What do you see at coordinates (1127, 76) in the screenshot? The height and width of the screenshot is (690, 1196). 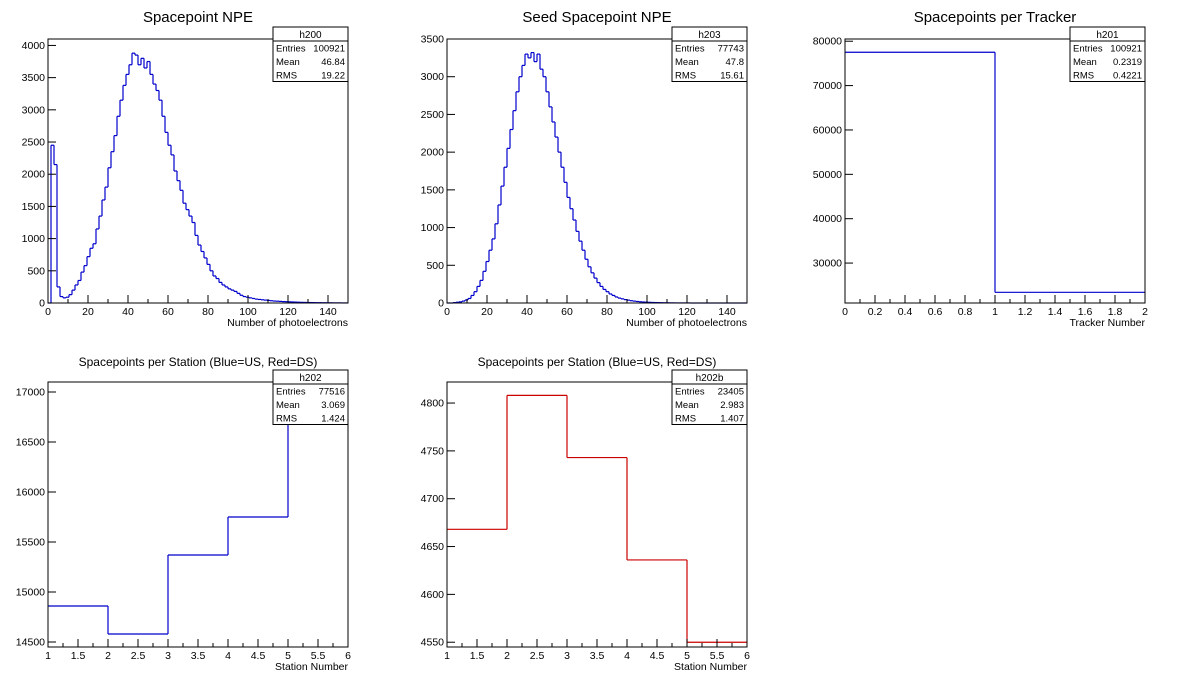 I see `stats-value: 0.4221` at bounding box center [1127, 76].